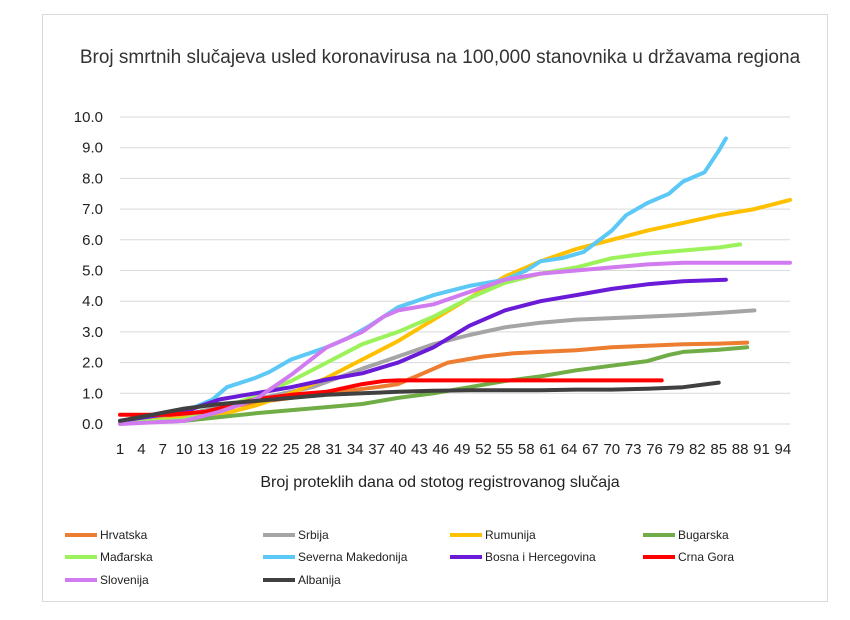  Describe the element at coordinates (141, 449) in the screenshot. I see `x-tick-label: 4` at that location.